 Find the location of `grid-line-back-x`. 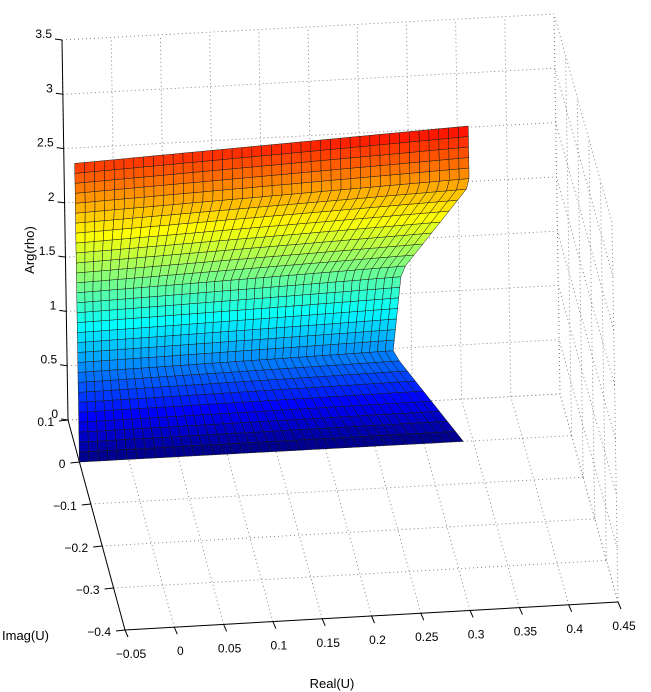

grid-line-back-x is located at coordinates (557, 204).